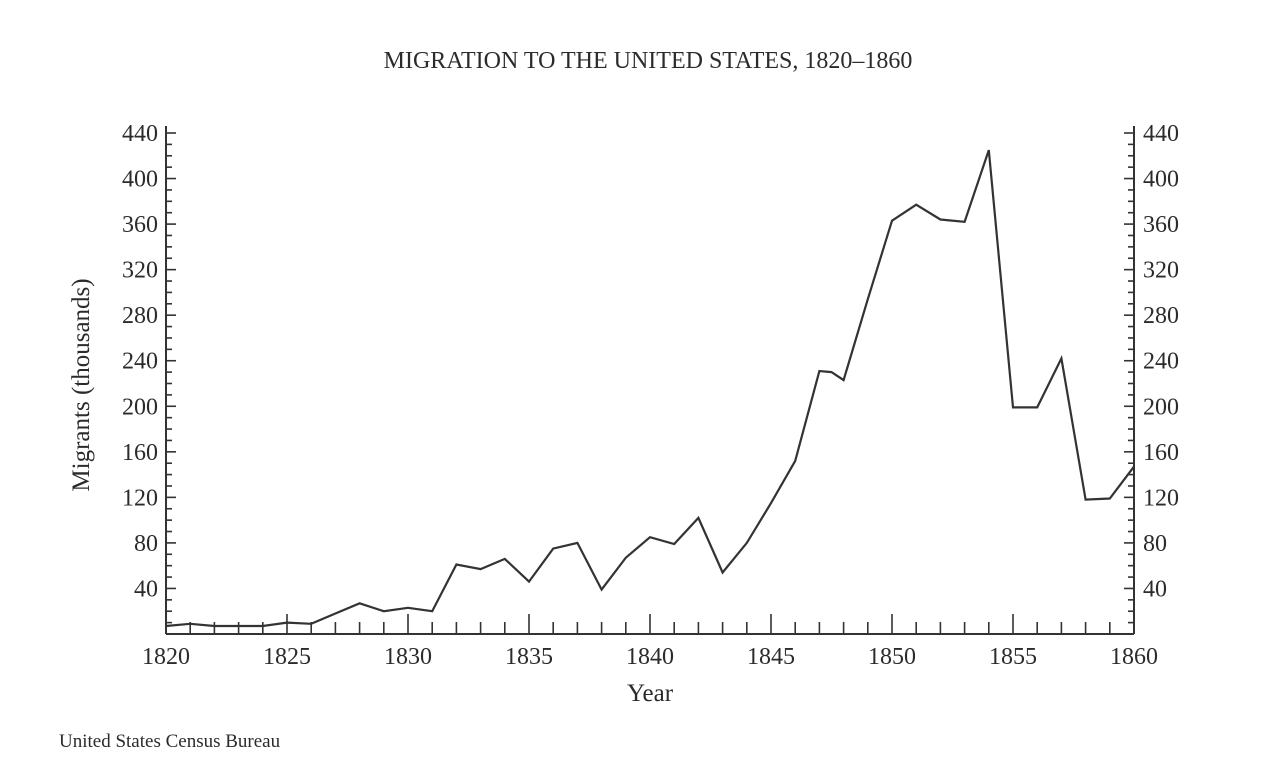  What do you see at coordinates (140, 498) in the screenshot?
I see `y-tick-label: 120` at bounding box center [140, 498].